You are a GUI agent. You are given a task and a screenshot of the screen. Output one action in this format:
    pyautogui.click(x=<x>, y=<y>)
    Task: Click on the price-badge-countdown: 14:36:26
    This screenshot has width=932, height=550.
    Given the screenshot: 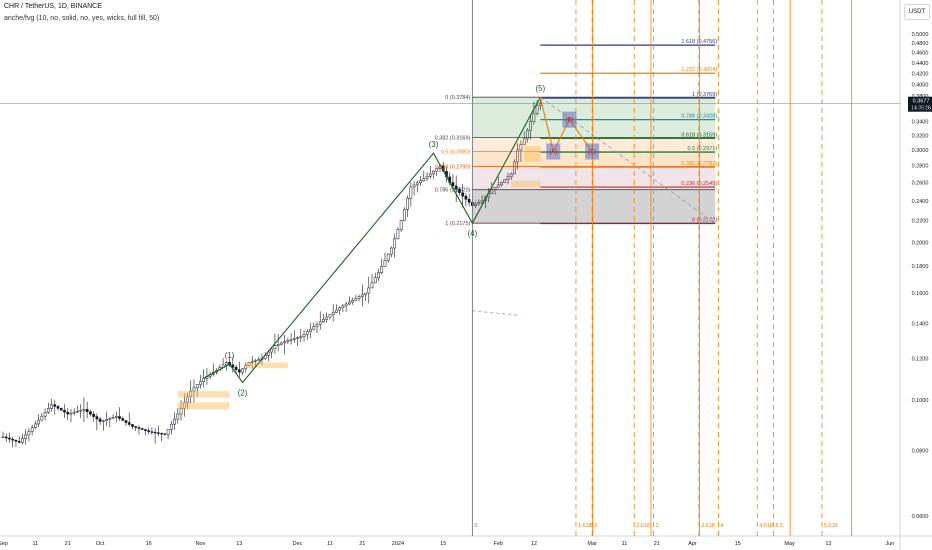 What is the action you would take?
    pyautogui.click(x=921, y=109)
    